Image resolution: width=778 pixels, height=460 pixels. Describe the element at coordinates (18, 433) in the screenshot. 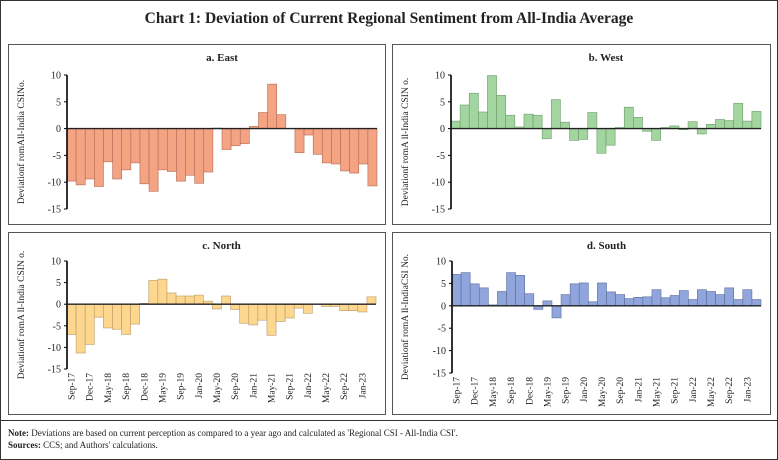

I see `note-label: Note:` at that location.